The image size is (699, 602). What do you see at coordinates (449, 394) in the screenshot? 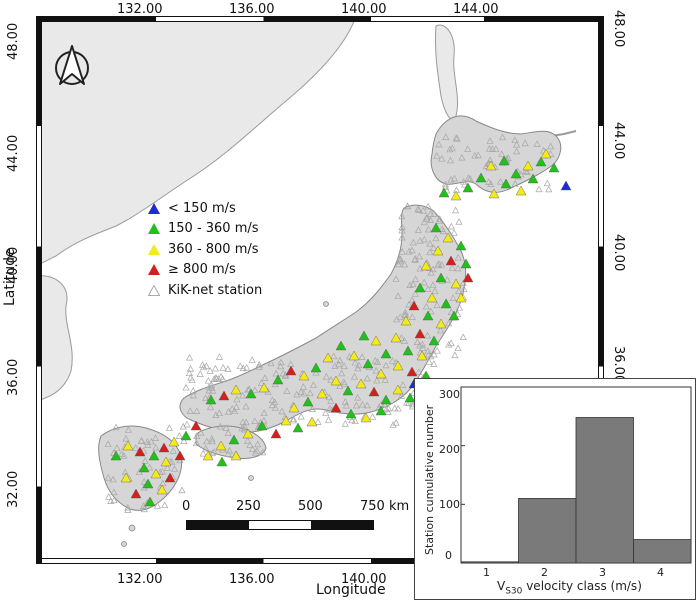
I see `histogram-ytick-300: 300` at bounding box center [449, 394].